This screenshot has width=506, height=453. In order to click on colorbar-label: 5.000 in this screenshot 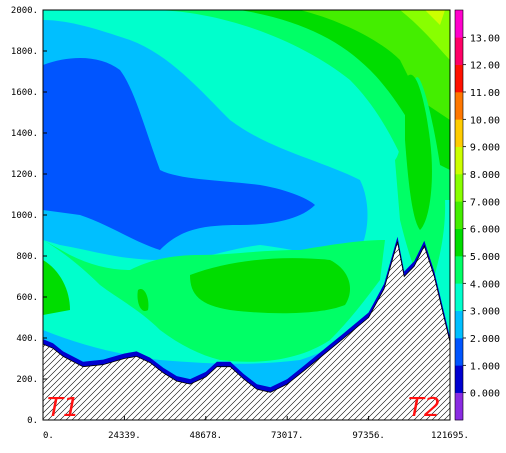, I will do `click(485, 257)`.